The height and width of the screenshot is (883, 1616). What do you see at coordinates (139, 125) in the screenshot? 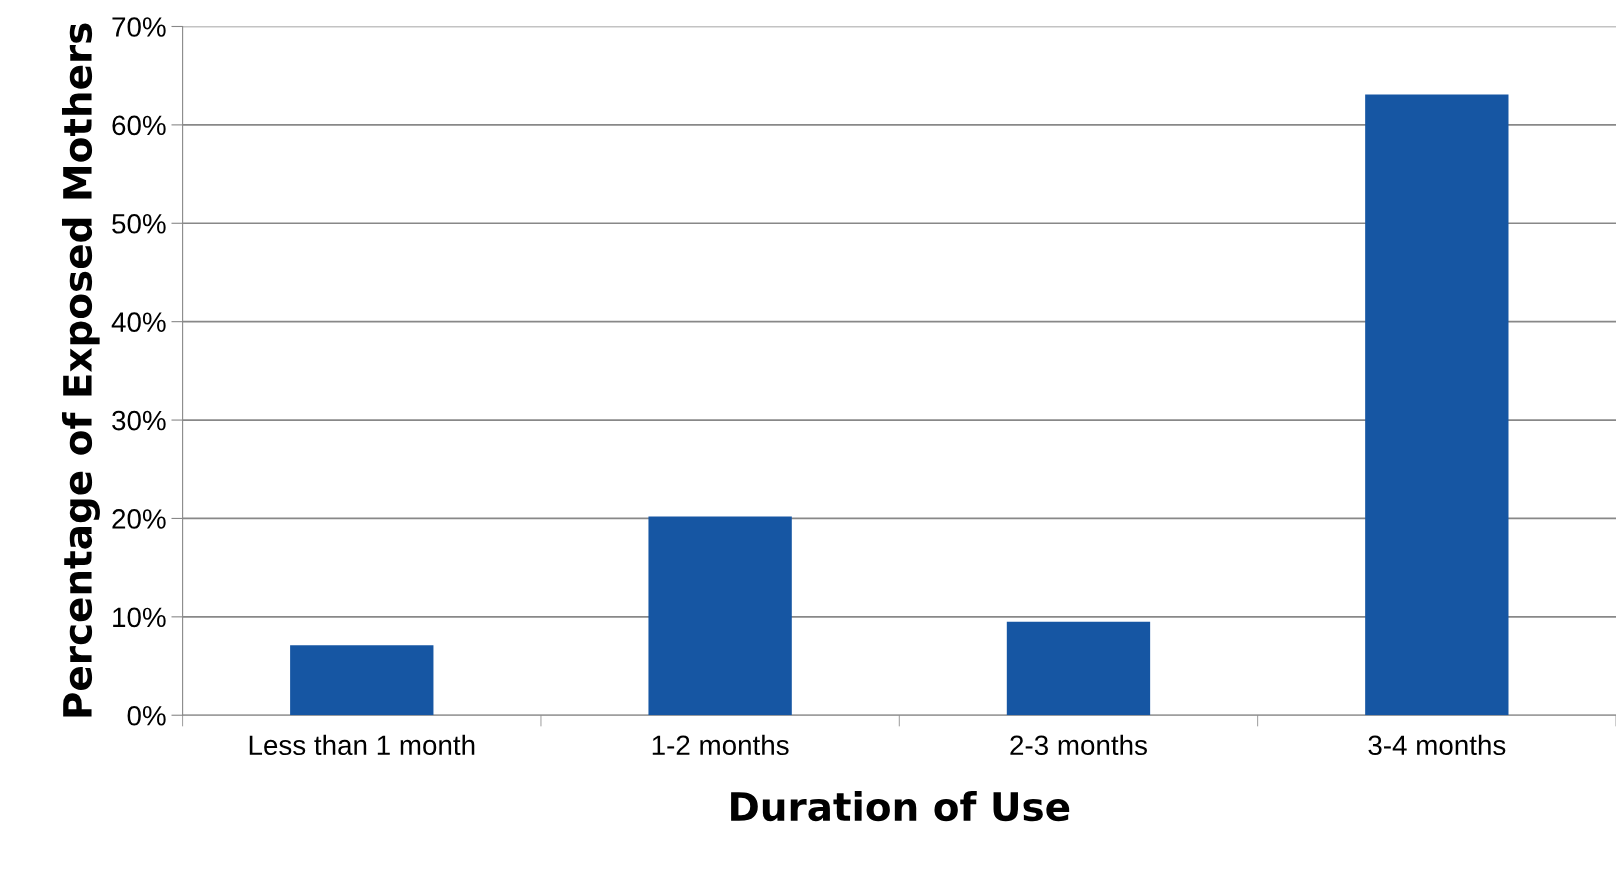
I see `y-tick-label: 60%` at bounding box center [139, 125].